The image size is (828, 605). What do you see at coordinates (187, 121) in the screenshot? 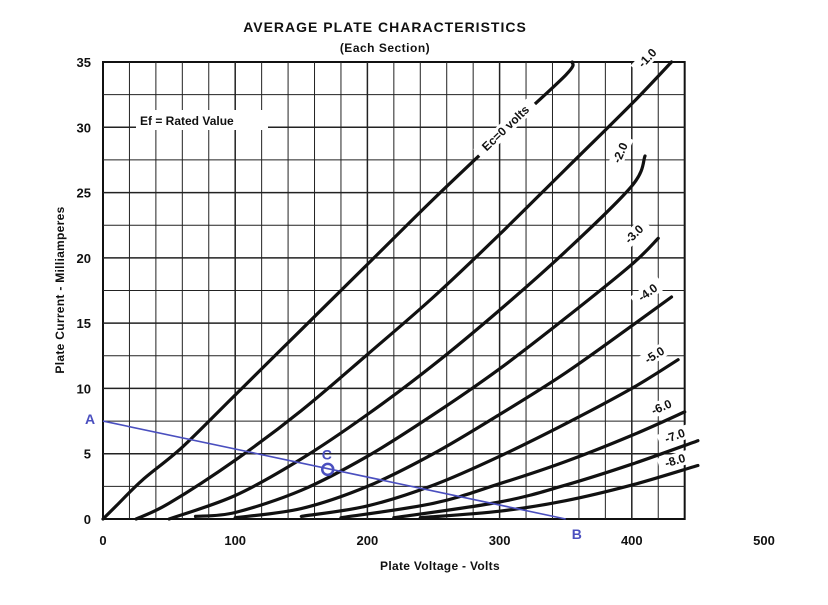
I see `ef-note: Ef = Rated Value` at bounding box center [187, 121].